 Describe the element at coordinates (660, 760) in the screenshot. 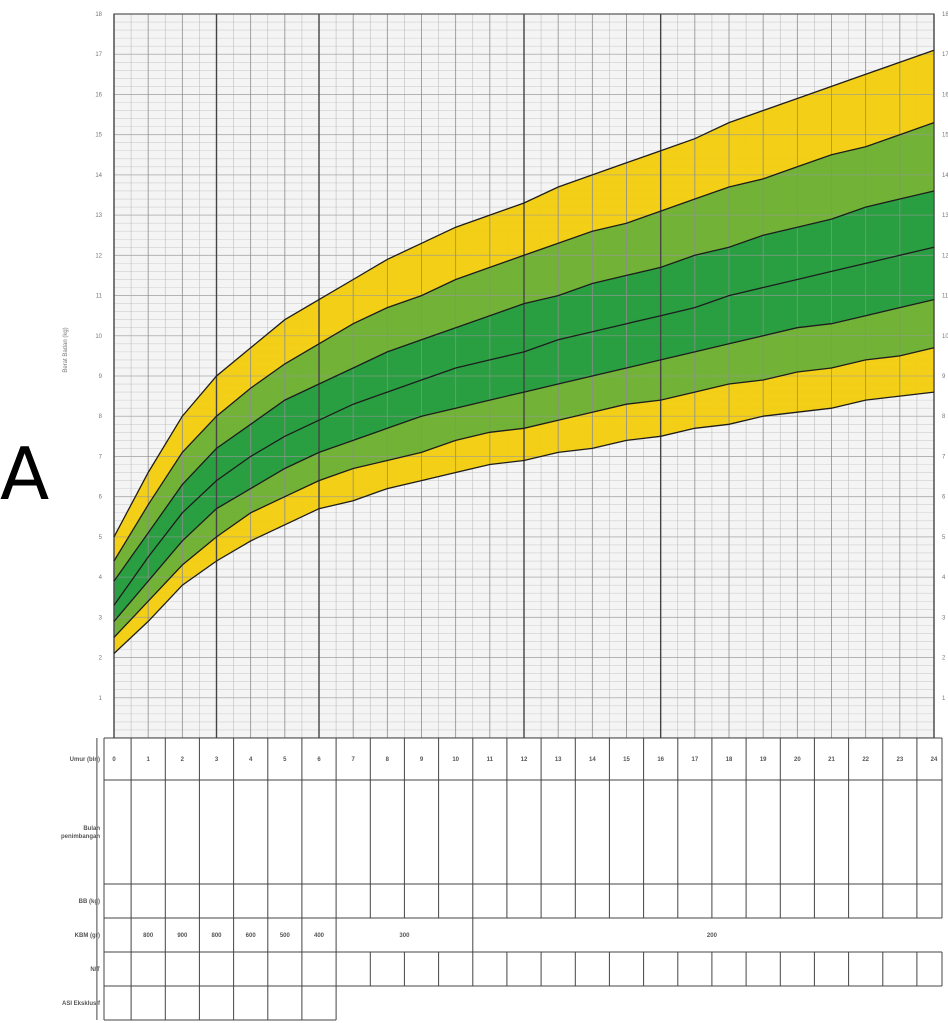

I see `table-month: 16` at that location.